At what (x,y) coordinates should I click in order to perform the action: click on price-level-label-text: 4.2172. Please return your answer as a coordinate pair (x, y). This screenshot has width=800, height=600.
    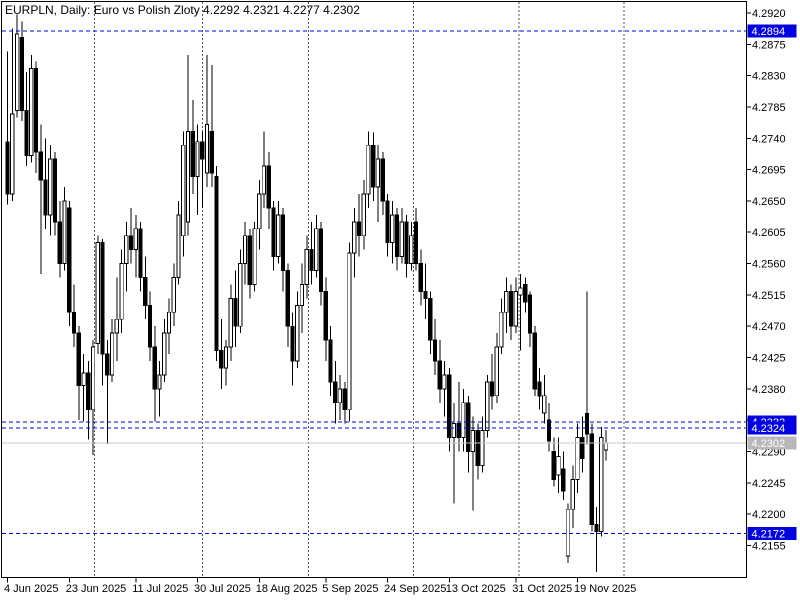
    Looking at the image, I should click on (769, 535).